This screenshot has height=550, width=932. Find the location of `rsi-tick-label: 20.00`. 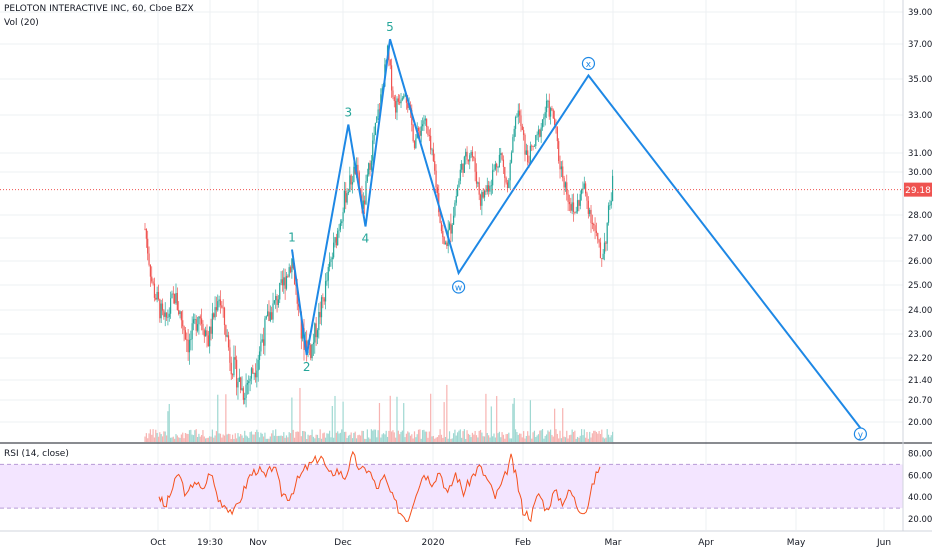

rsi-tick-label: 20.00 is located at coordinates (920, 520).